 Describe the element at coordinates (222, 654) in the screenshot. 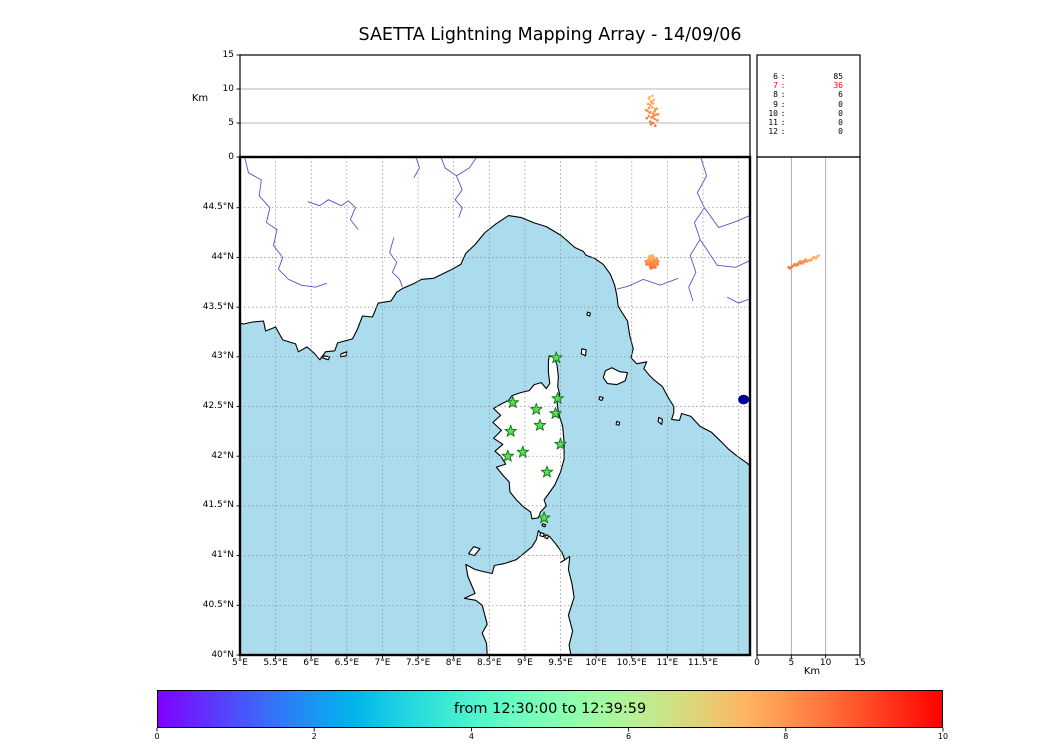

I see `lat-tick-label: 40°N` at that location.